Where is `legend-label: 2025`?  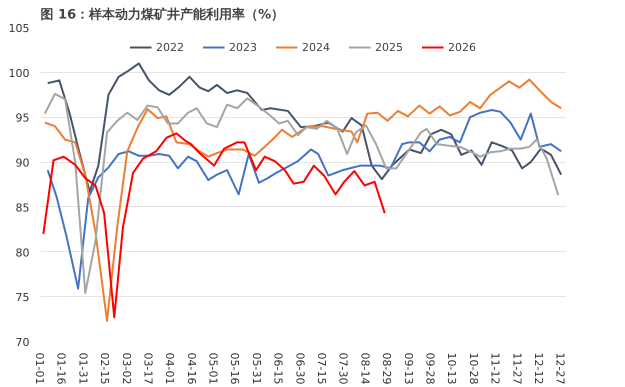
legend-label: 2025 is located at coordinates (389, 47).